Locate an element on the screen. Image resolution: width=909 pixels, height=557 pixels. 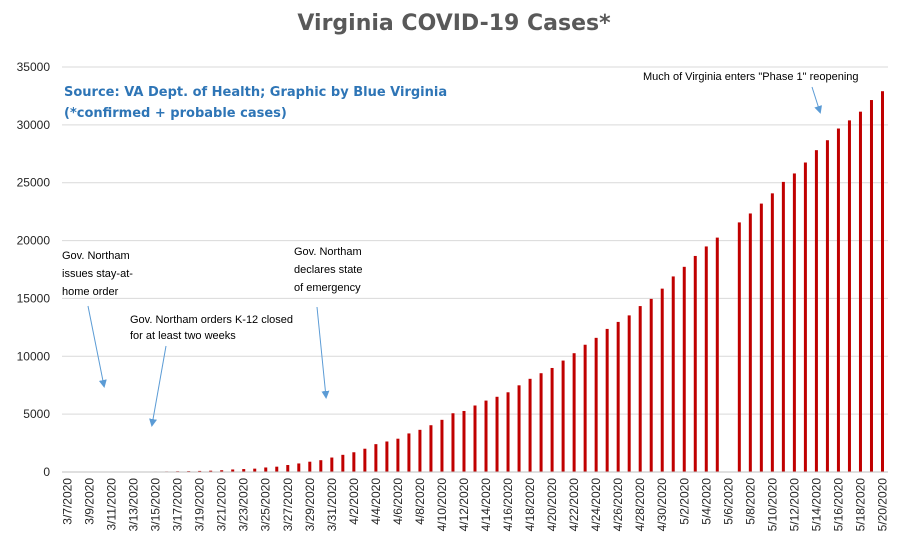
x-tick-label: 5/6/2020 is located at coordinates (728, 501).